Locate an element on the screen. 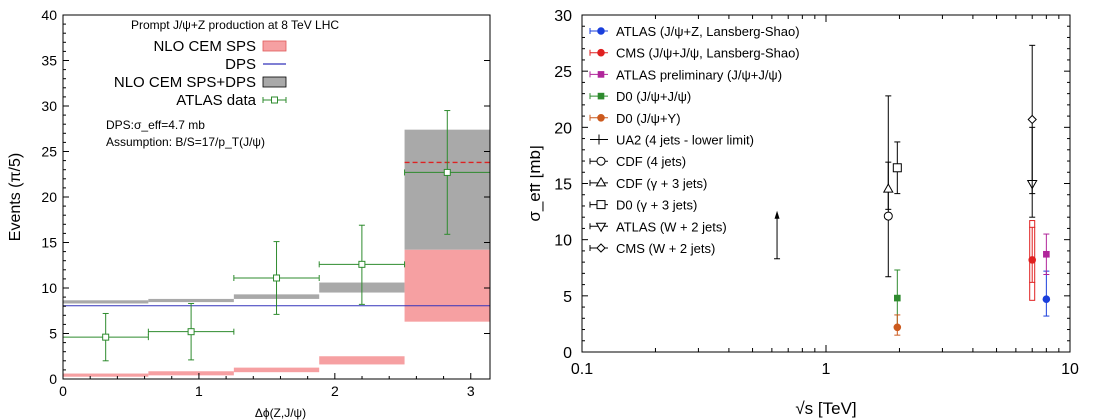  legend-label: CDF (γ + 3 jets) is located at coordinates (661, 183).